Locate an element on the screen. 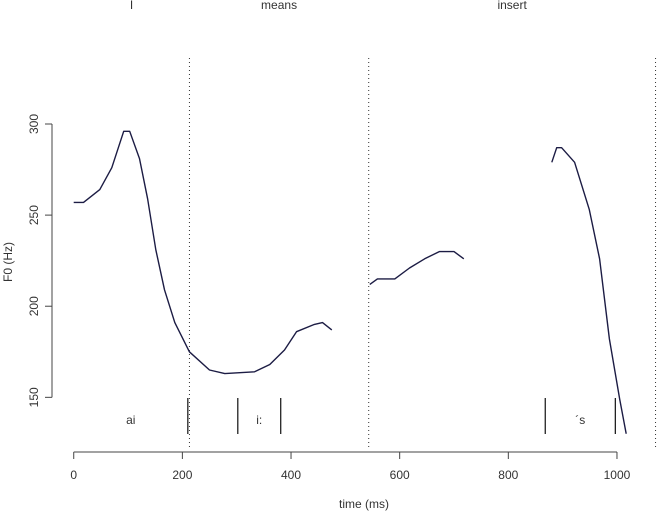 Image resolution: width=659 pixels, height=518 pixels. x-tick-label: 800 is located at coordinates (508, 475).